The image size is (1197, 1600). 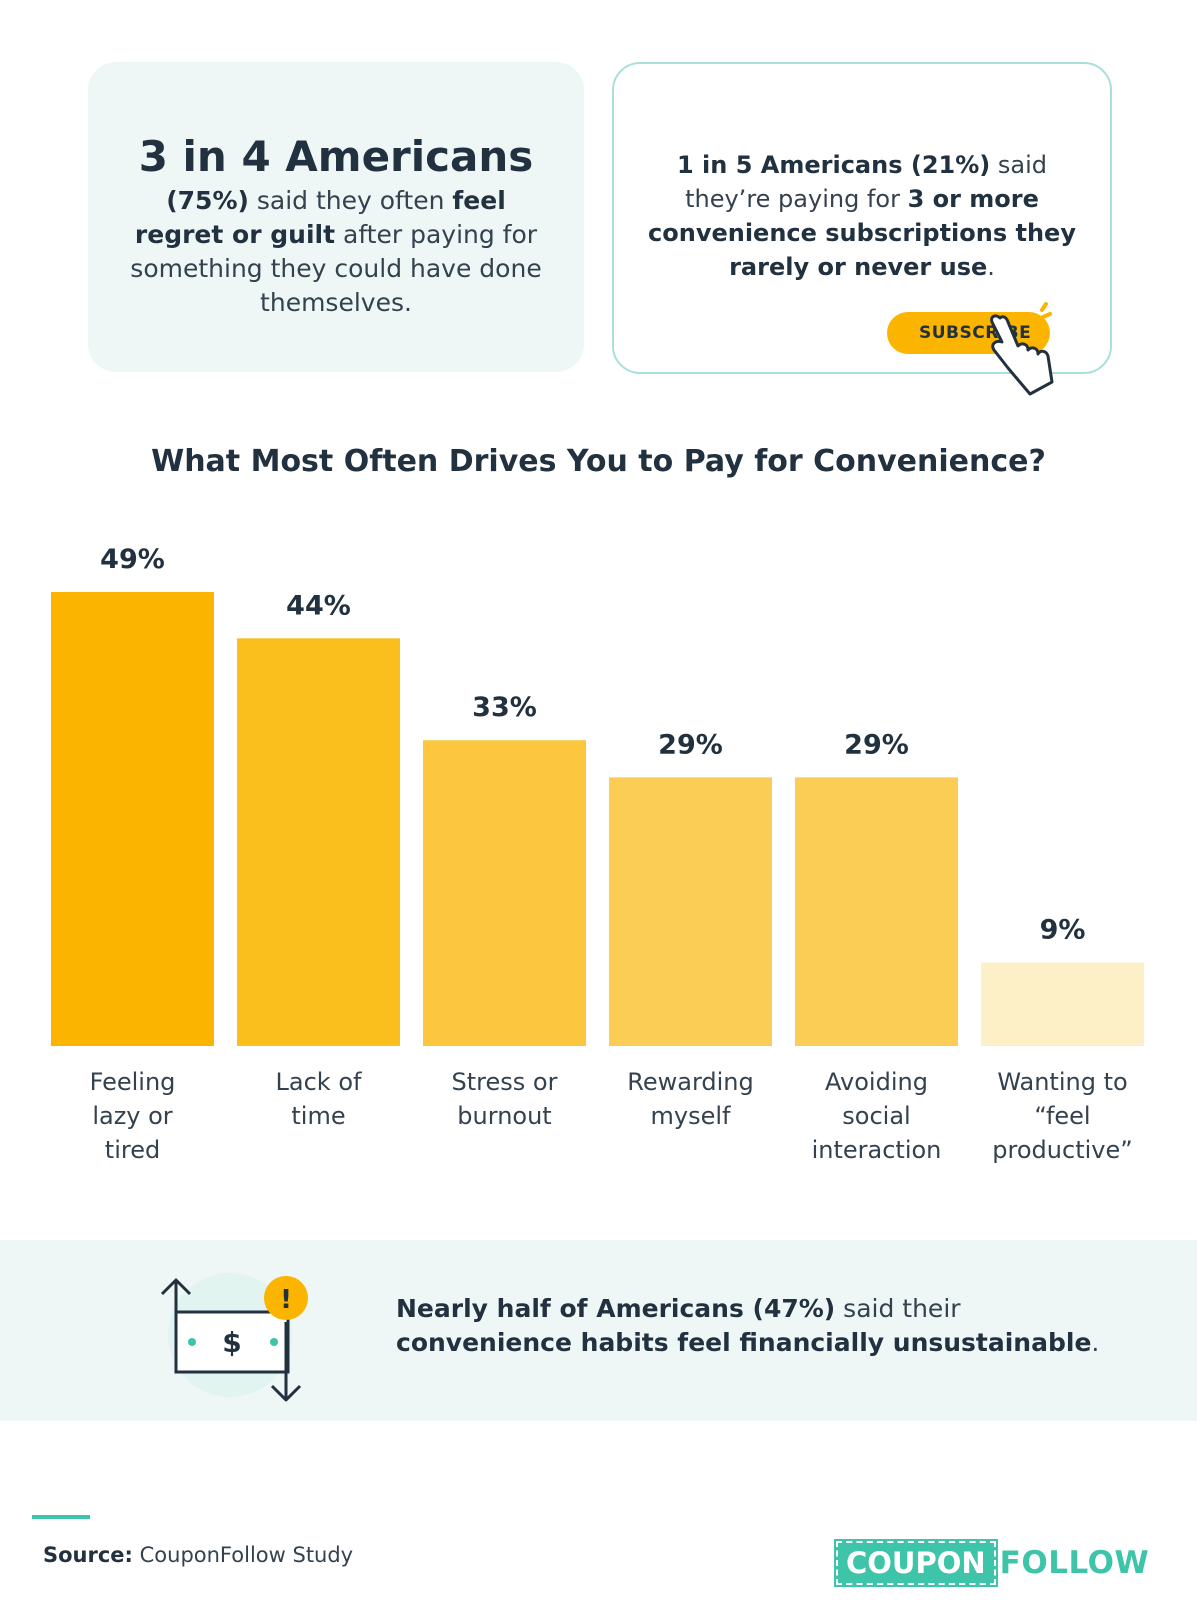 I want to click on category-label-3-1: myself, so click(x=691, y=1116).